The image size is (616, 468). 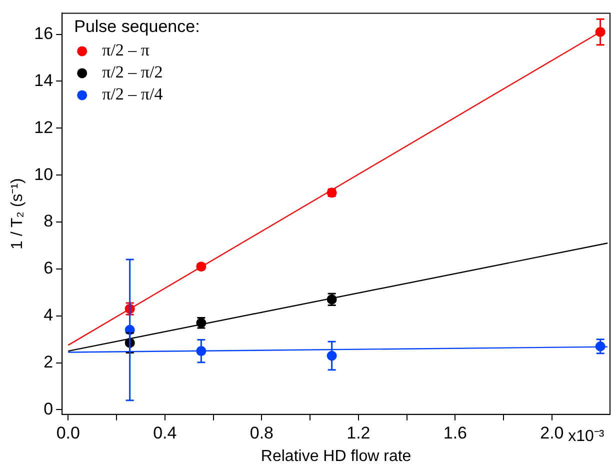 What do you see at coordinates (133, 94) in the screenshot?
I see `legend-label: π/2 – π/4` at bounding box center [133, 94].